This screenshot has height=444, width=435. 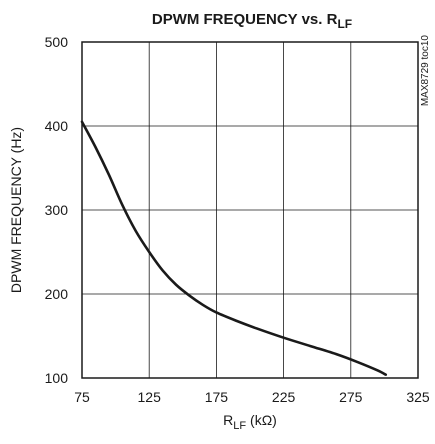 What do you see at coordinates (351, 397) in the screenshot?
I see `x-tick-label: 275` at bounding box center [351, 397].